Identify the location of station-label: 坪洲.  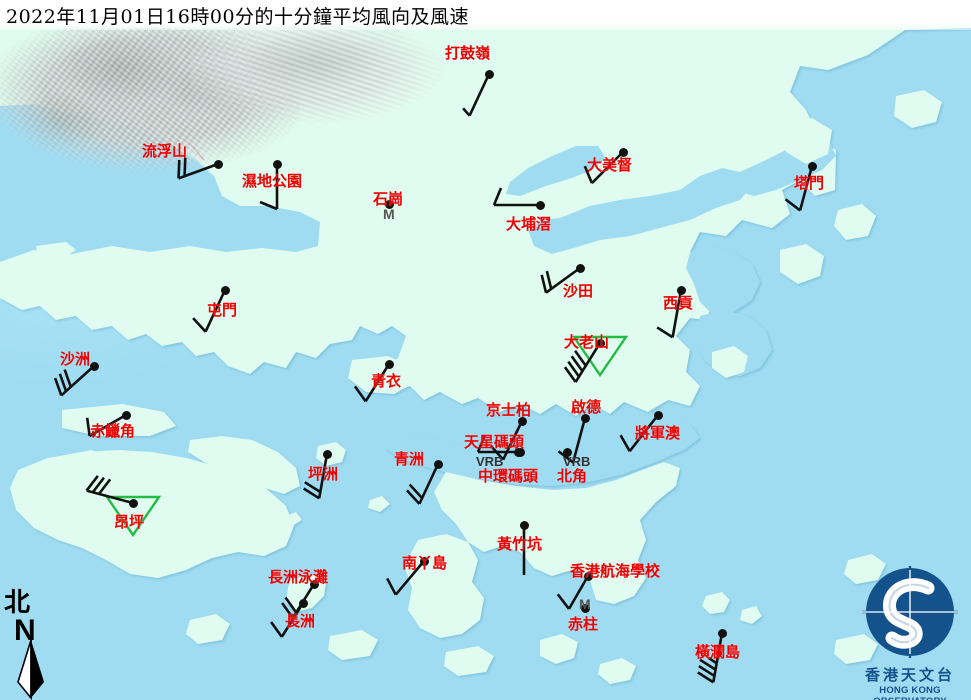
(323, 474).